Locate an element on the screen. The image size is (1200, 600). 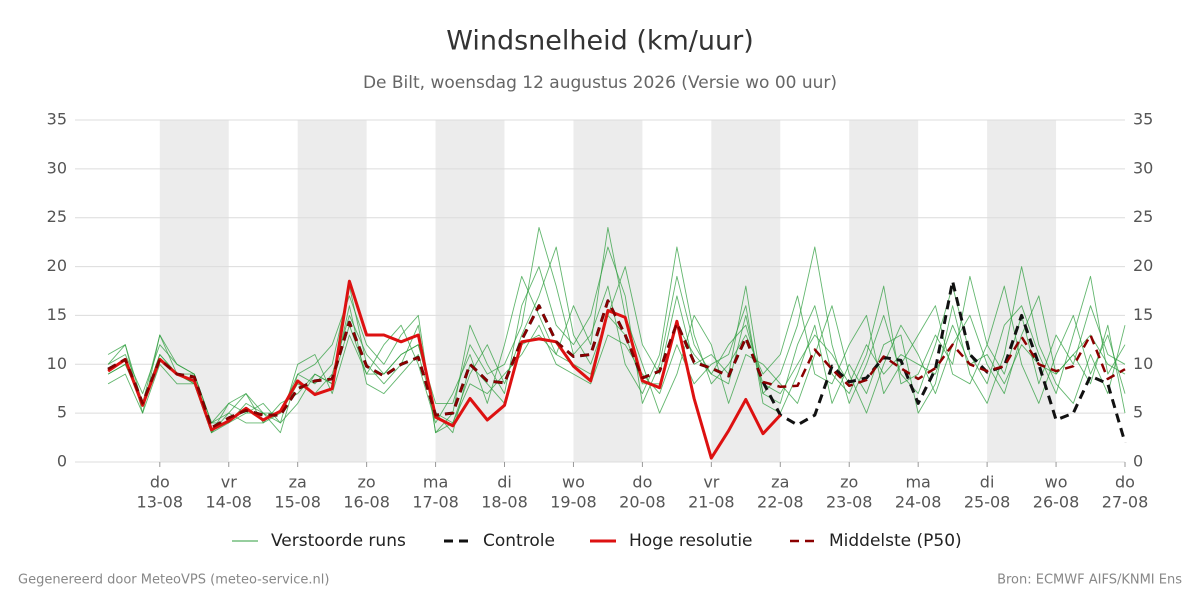
x-tick-label: 21-08 is located at coordinates (711, 502).